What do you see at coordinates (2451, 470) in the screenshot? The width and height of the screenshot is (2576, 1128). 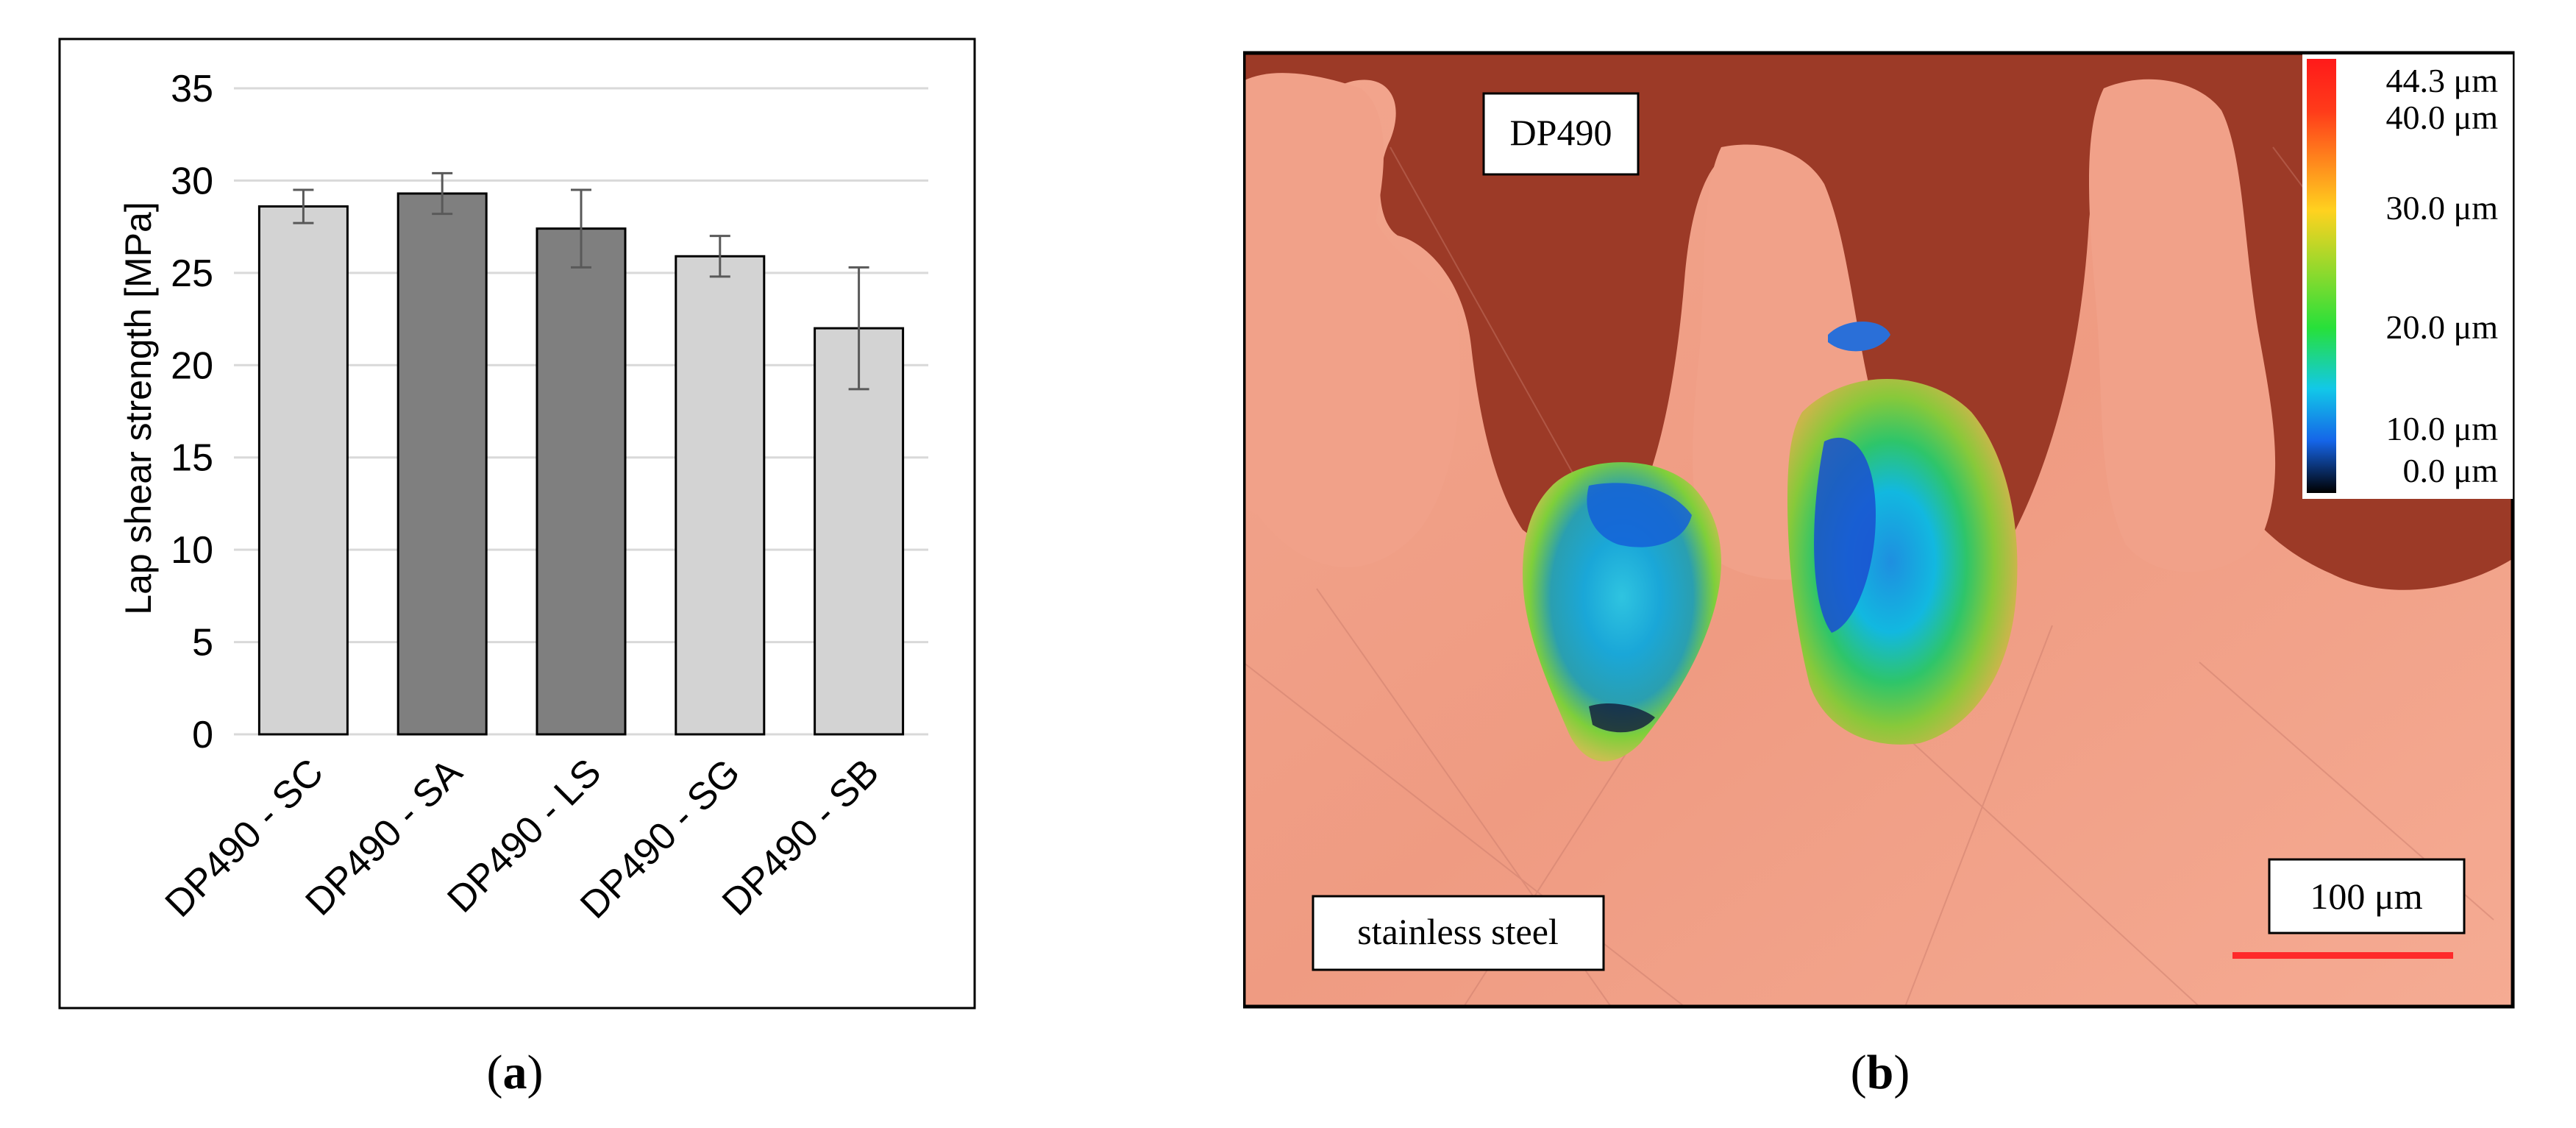 I see `colorbar-tick-5: 0.0 μm` at bounding box center [2451, 470].